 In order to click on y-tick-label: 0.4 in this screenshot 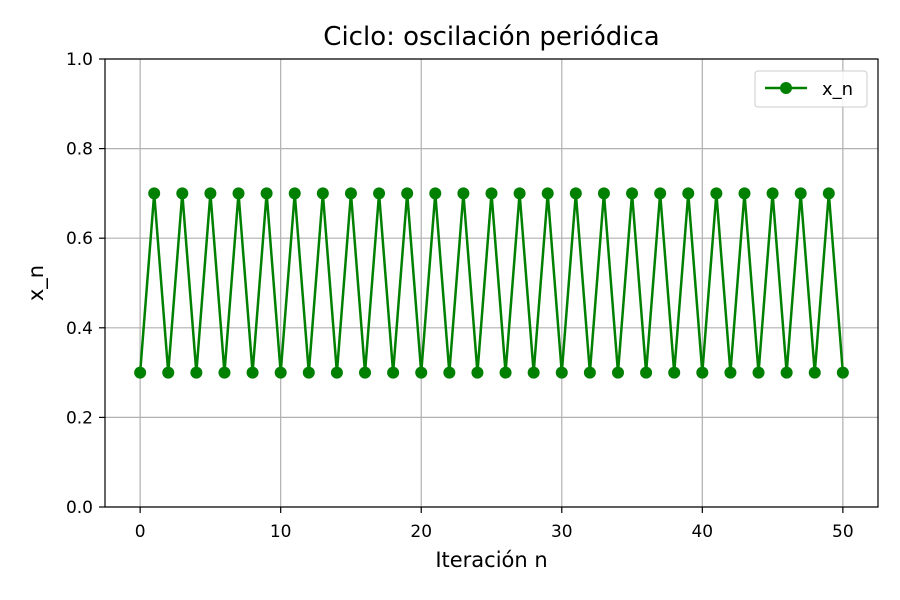, I will do `click(79, 329)`.